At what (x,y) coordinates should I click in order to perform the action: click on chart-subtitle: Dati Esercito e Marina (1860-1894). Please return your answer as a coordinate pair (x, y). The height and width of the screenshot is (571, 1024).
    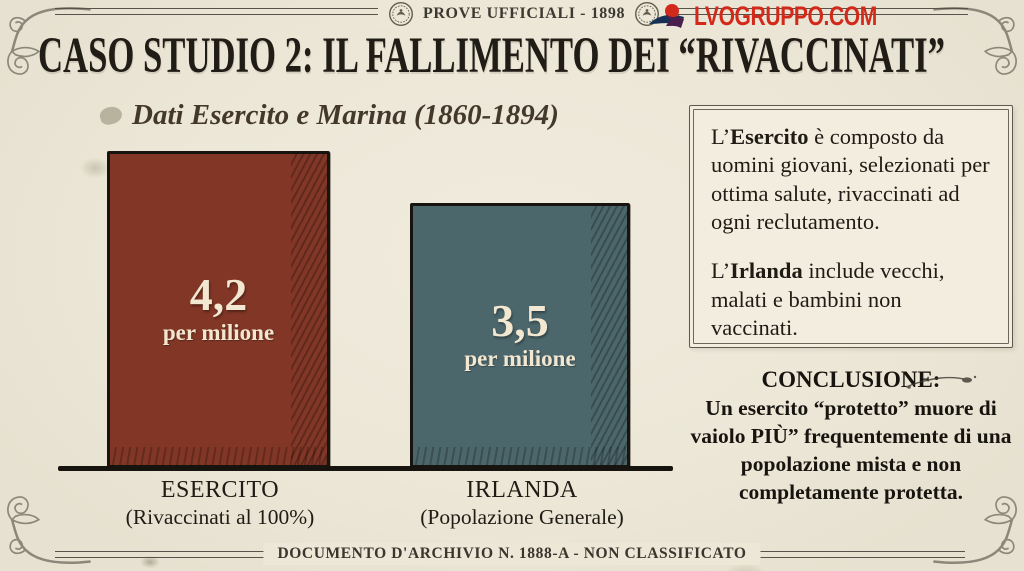
    Looking at the image, I should click on (328, 115).